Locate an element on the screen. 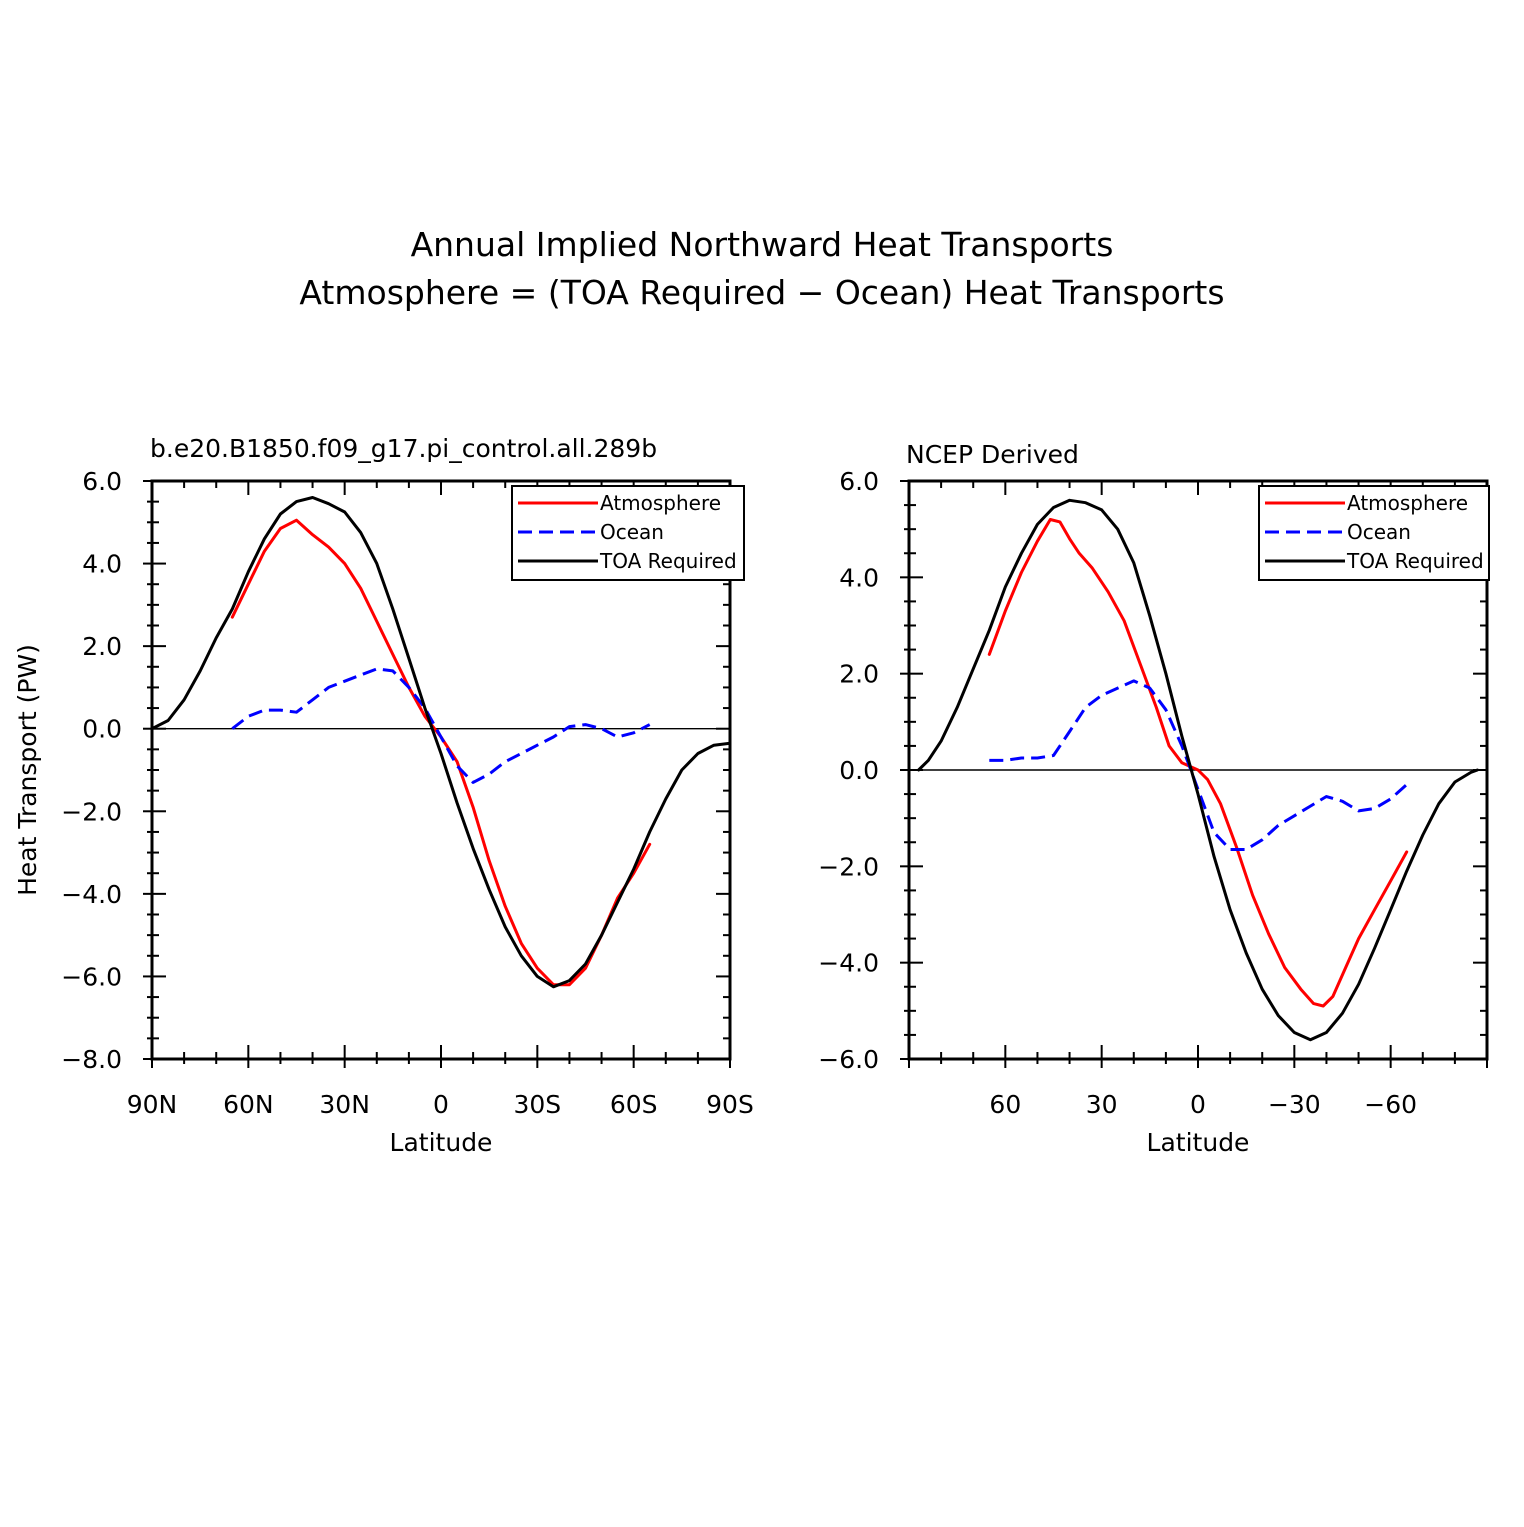  panel-left-xlabel: Latitude is located at coordinates (441, 1142).